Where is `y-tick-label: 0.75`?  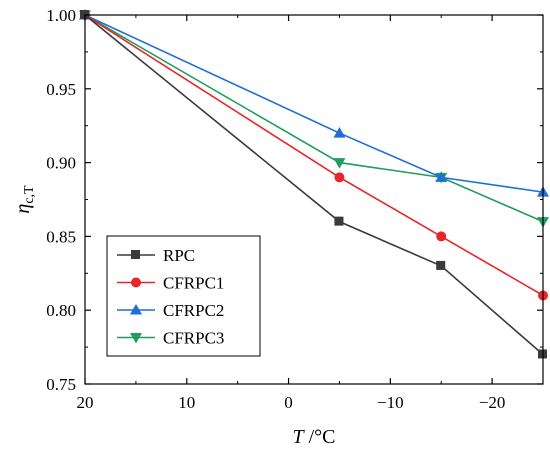 y-tick-label: 0.75 is located at coordinates (61, 384).